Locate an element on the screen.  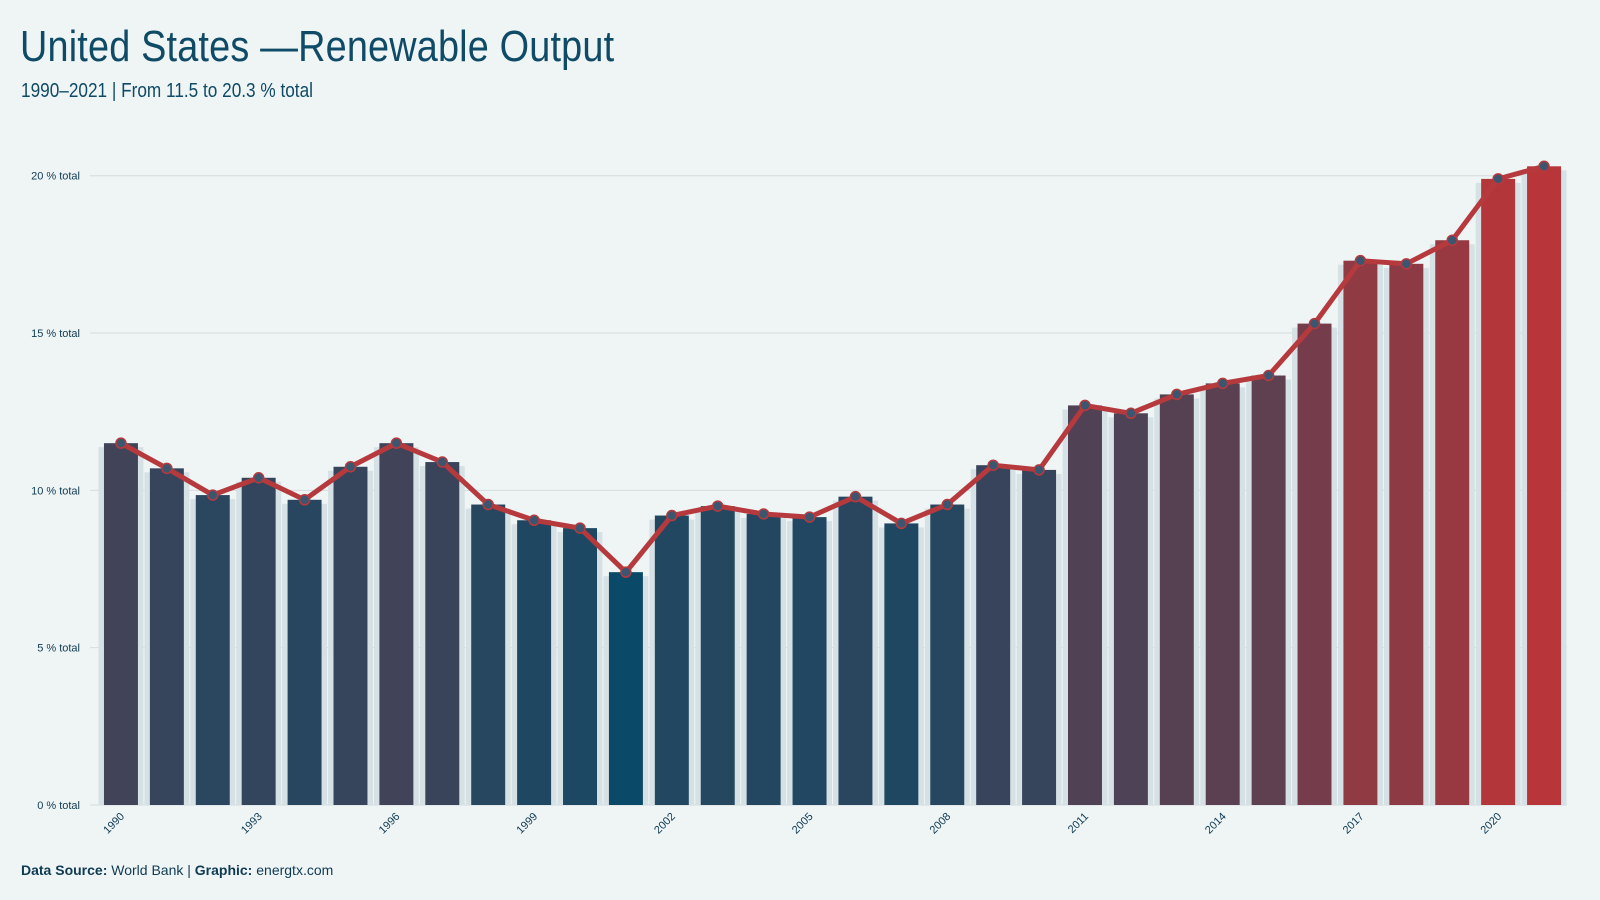
bar-2006 is located at coordinates (855, 650).